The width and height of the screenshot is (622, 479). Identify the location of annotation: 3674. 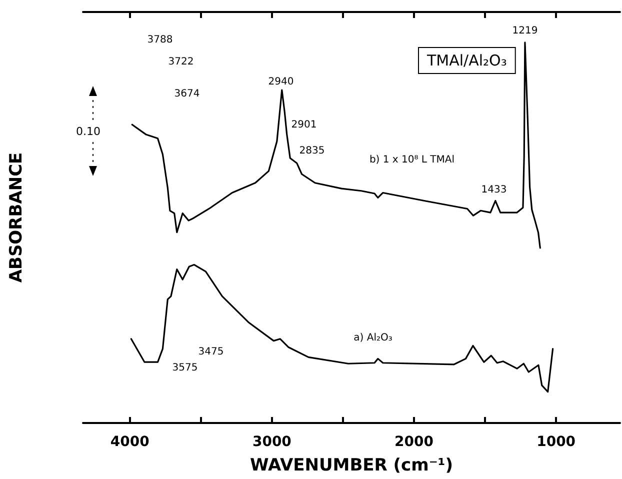
(187, 94).